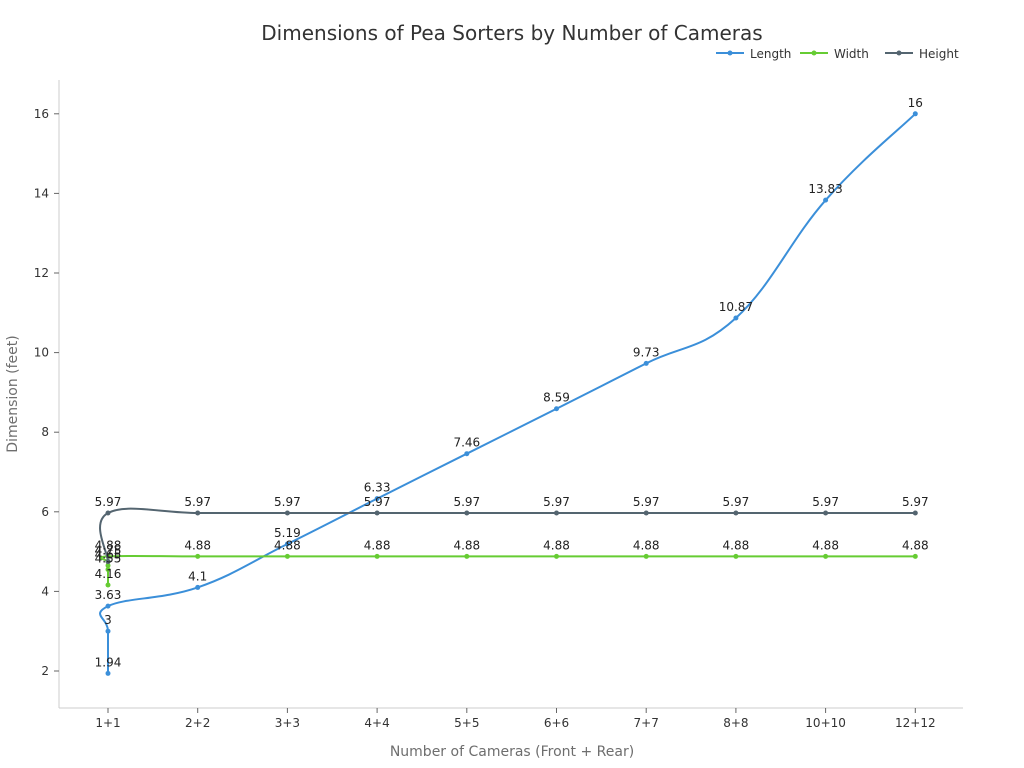 The image size is (1024, 768). What do you see at coordinates (507, 534) in the screenshot?
I see `series-line-height` at bounding box center [507, 534].